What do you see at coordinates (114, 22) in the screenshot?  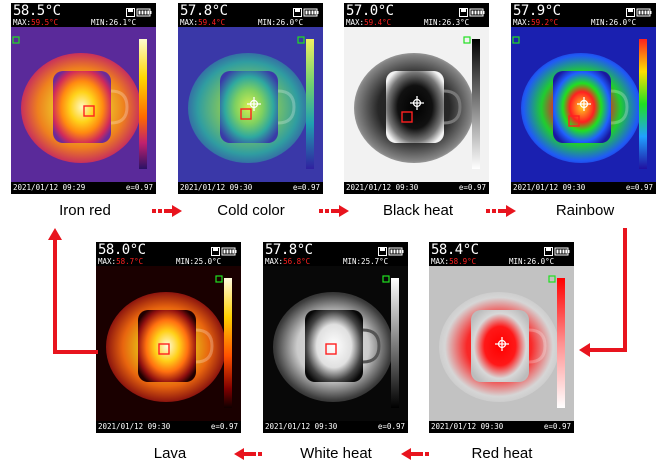 I see `min-value: MIN:26.1°C` at bounding box center [114, 22].